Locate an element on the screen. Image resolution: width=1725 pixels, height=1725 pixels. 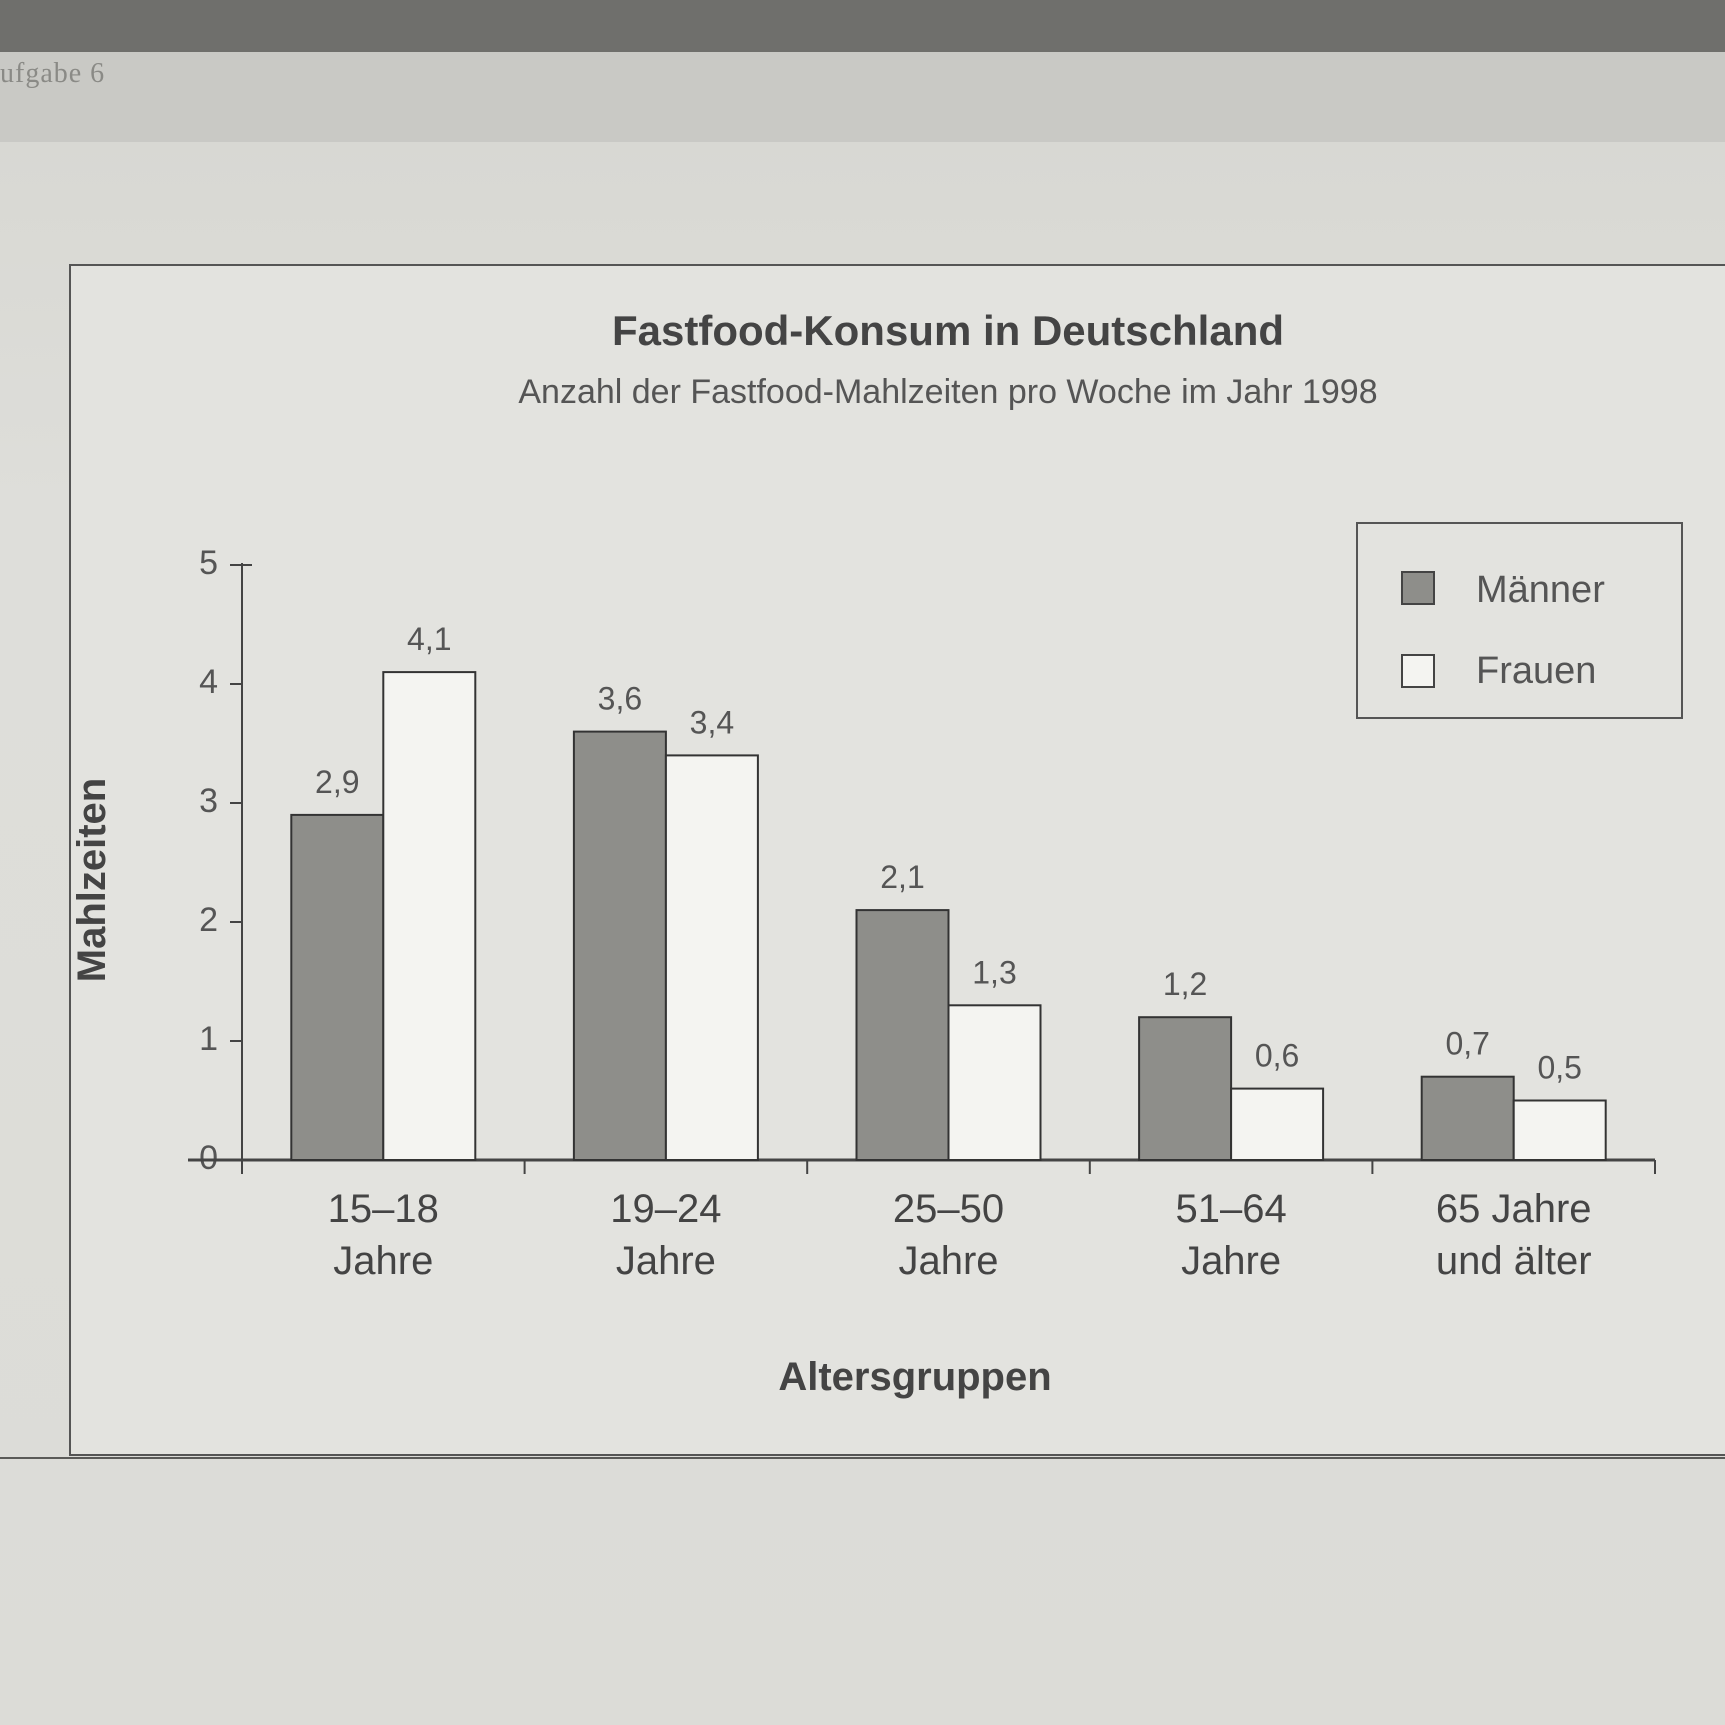
data-label: 3,4 is located at coordinates (712, 722).